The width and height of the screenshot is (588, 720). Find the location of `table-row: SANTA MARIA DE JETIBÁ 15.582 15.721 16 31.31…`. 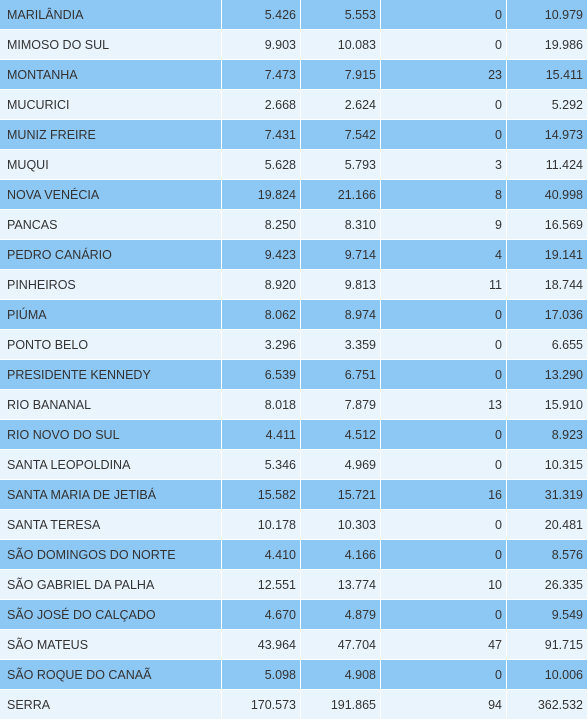

table-row: SANTA MARIA DE JETIBÁ 15.582 15.721 16 31.31… is located at coordinates (294, 495).